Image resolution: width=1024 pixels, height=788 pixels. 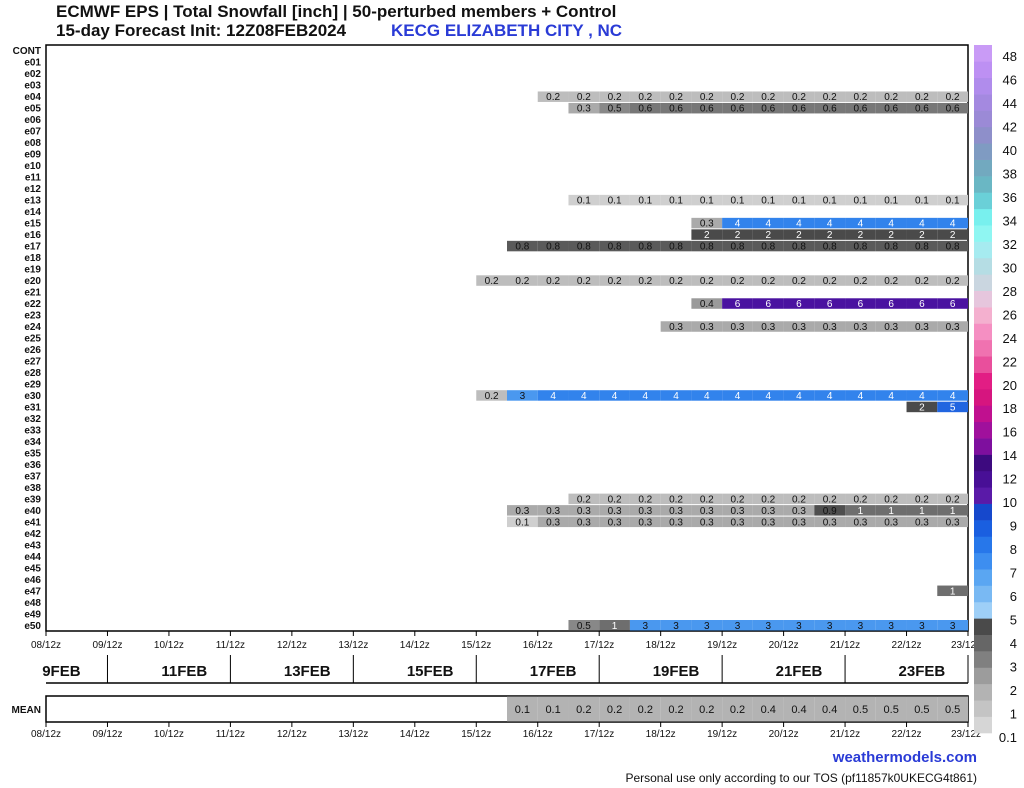 What do you see at coordinates (32, 419) in the screenshot?
I see `member-label: e32` at bounding box center [32, 419].